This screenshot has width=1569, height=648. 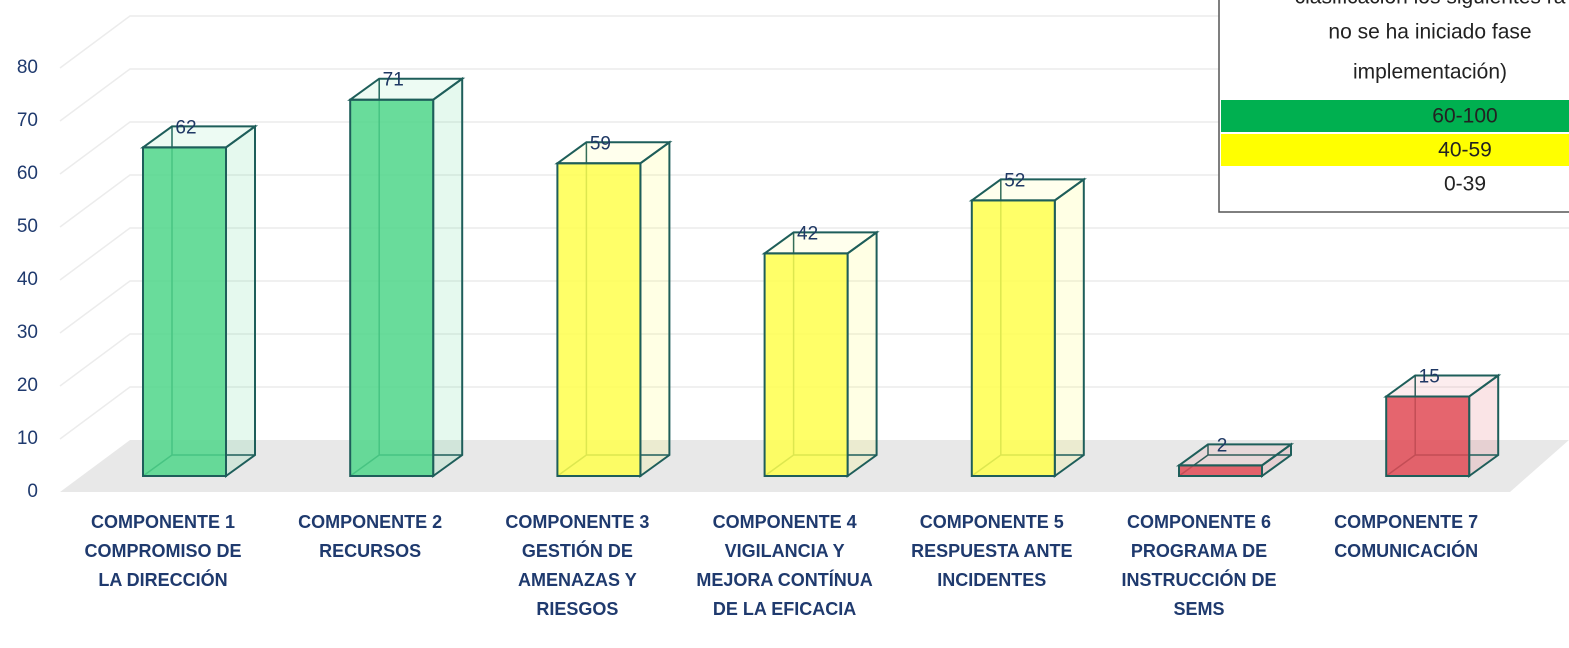 I want to click on x-tick-label: COMPONENTE 2 RECURSOS, so click(x=370, y=536).